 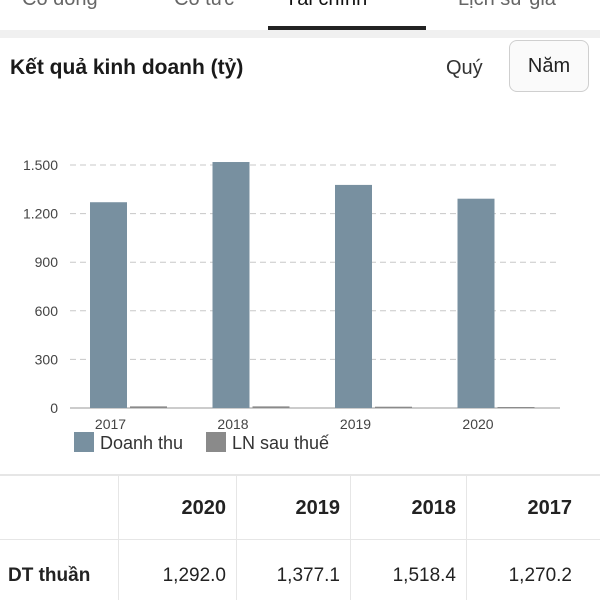 I want to click on x-tick-label: 2017, so click(x=110, y=424).